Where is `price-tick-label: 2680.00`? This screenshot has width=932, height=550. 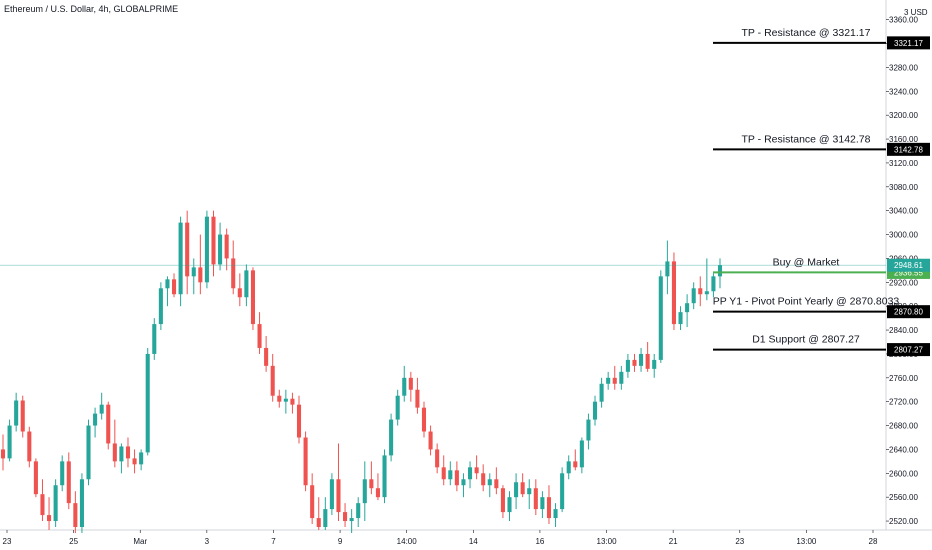
price-tick-label: 2680.00 is located at coordinates (903, 426).